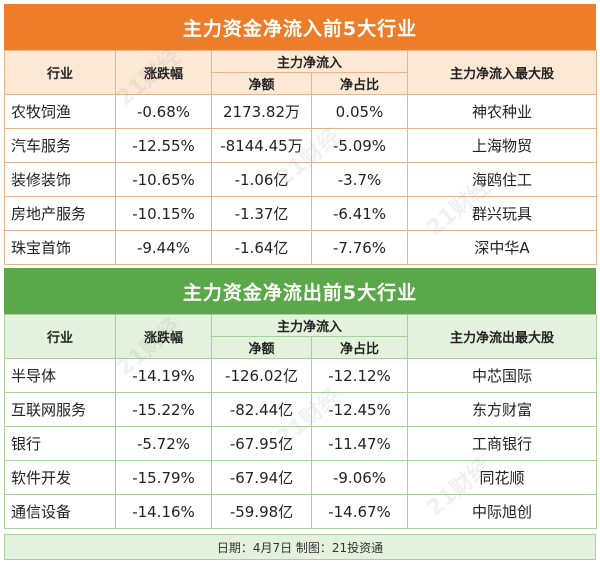  I want to click on table-row: 装修装饰 -10.65% -1.06亿 -3.7% 海鸥住工, so click(301, 179).